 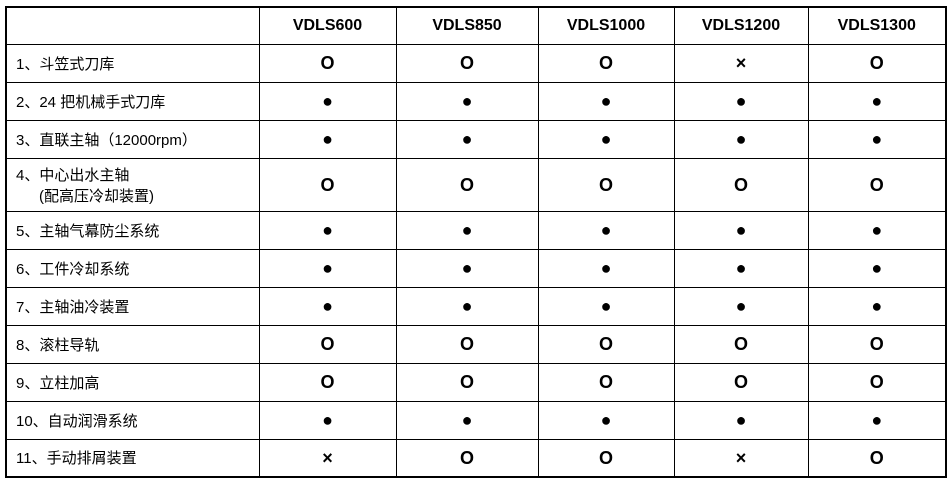 What do you see at coordinates (467, 25) in the screenshot?
I see `col-header-vdls850: VDLS850` at bounding box center [467, 25].